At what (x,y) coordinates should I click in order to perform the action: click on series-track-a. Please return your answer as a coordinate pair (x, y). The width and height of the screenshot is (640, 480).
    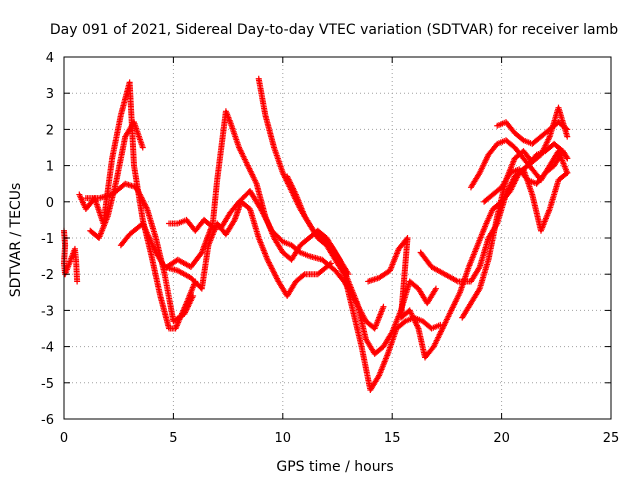
    Looking at the image, I should click on (137, 205).